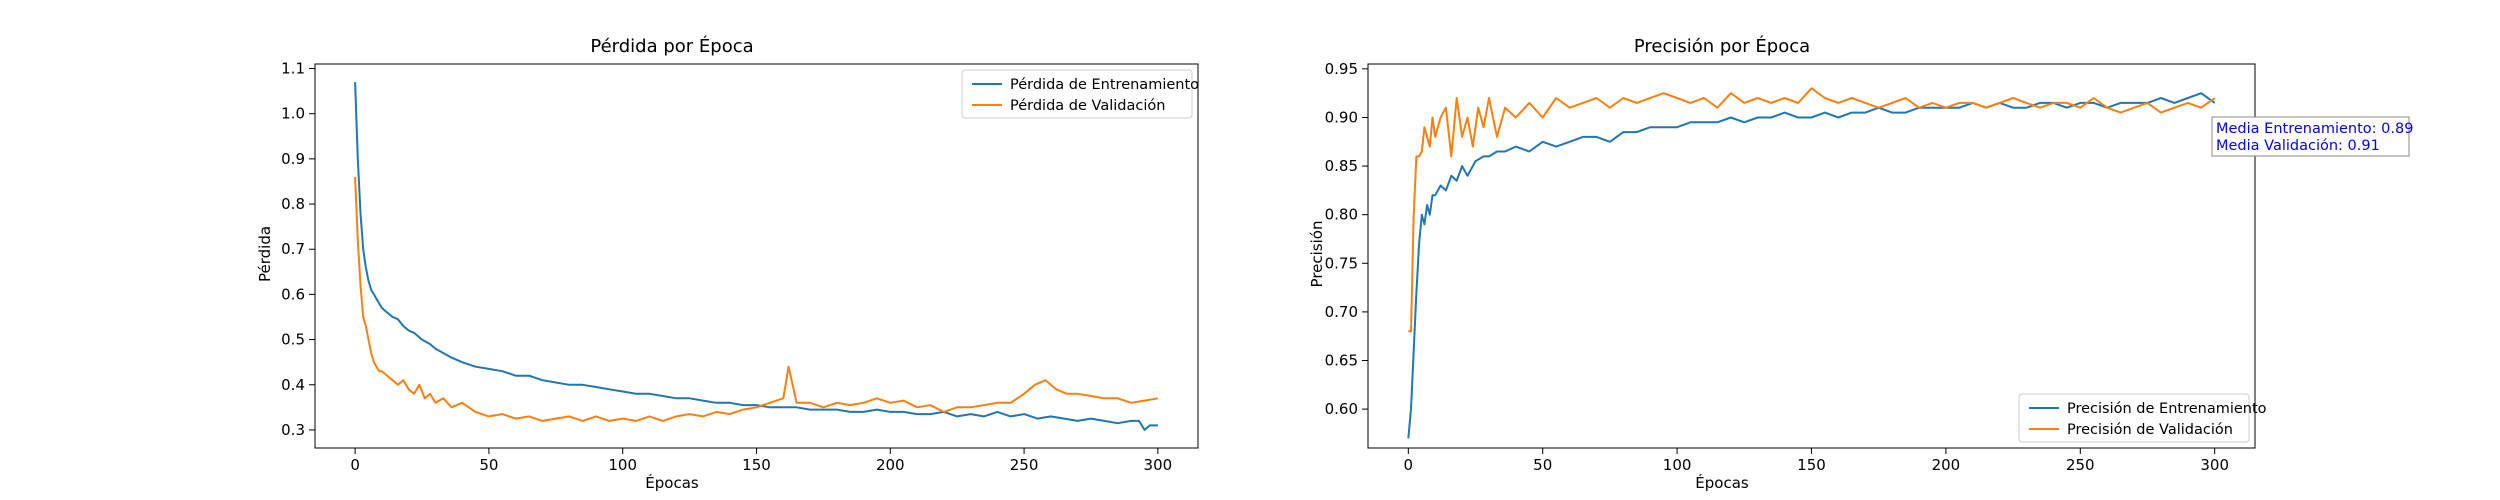  What do you see at coordinates (293, 249) in the screenshot?
I see `y-tick-label: 0.7` at bounding box center [293, 249].